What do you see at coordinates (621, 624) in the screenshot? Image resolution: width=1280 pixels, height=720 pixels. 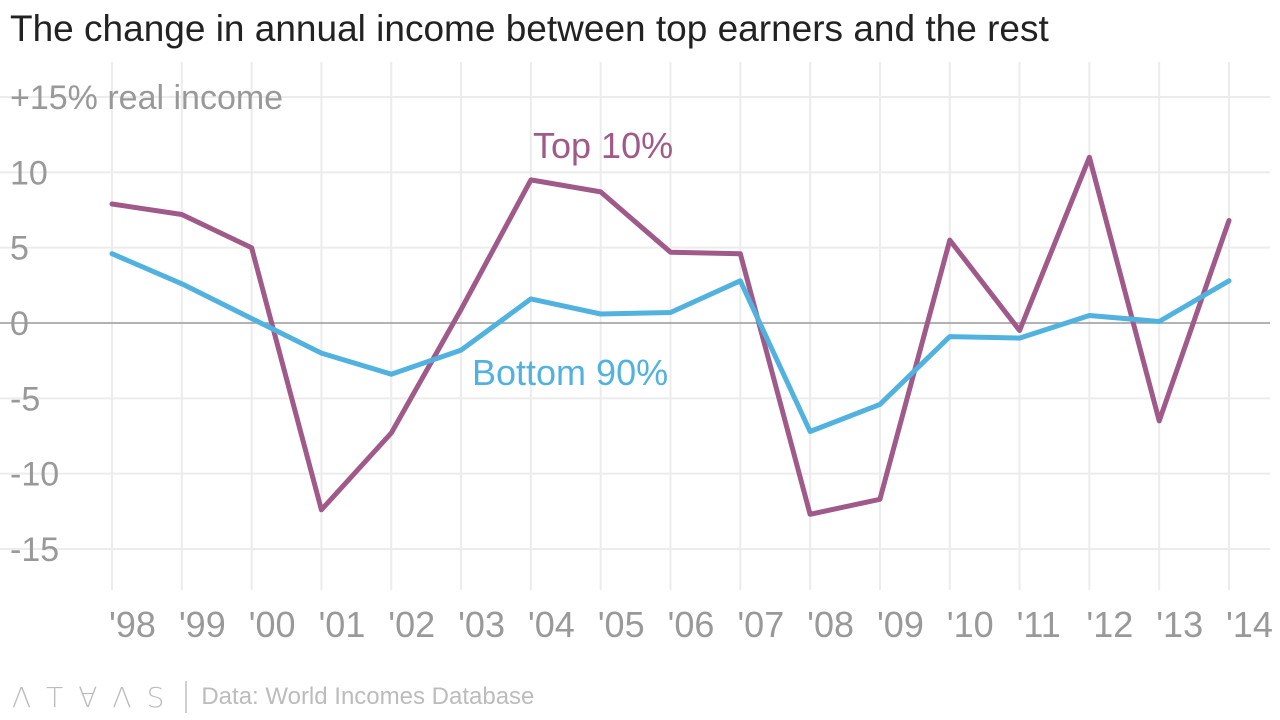 I see `x-tick-label: '05` at bounding box center [621, 624].